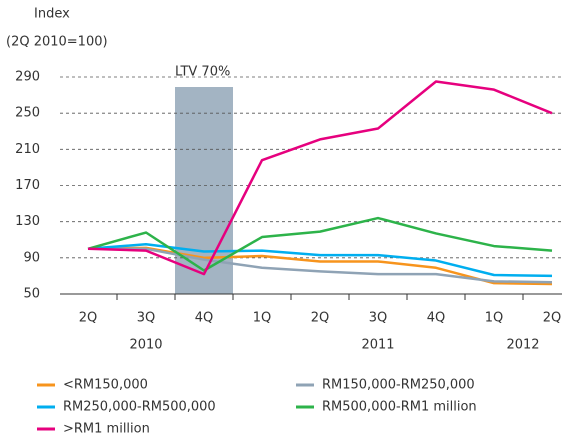 Image resolution: width=575 pixels, height=445 pixels. Describe the element at coordinates (27, 77) in the screenshot. I see `y-tick-label: 290` at that location.